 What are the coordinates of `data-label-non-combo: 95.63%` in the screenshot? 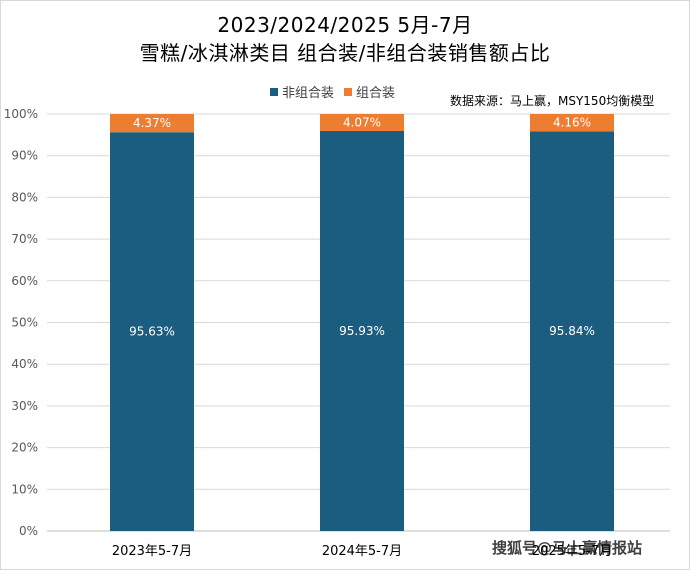 It's located at (152, 332).